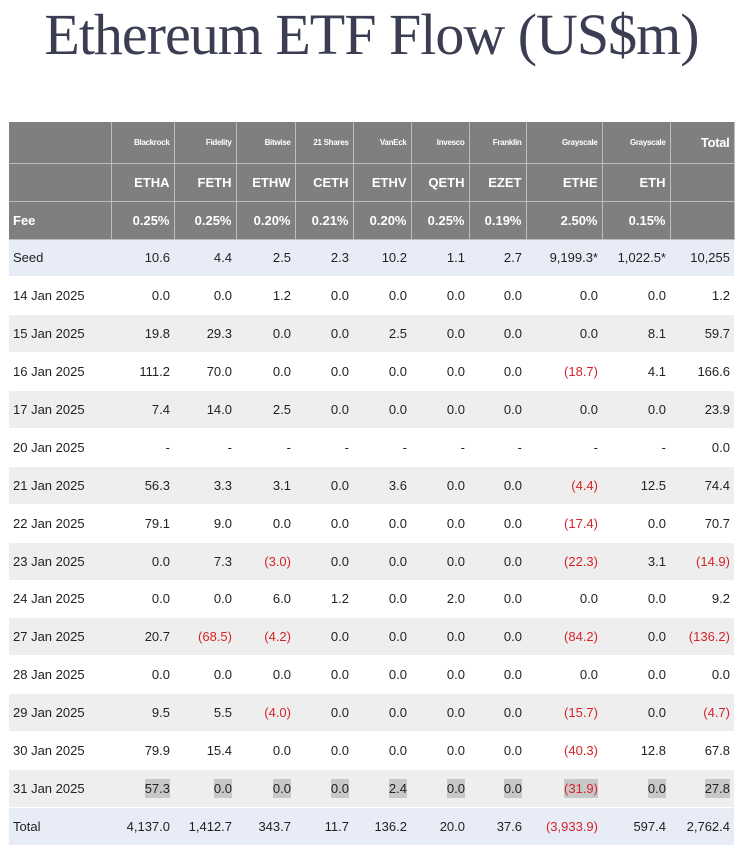 The width and height of the screenshot is (743, 859). Describe the element at coordinates (222, 485) in the screenshot. I see `flow-cell-value: 3.3` at that location.